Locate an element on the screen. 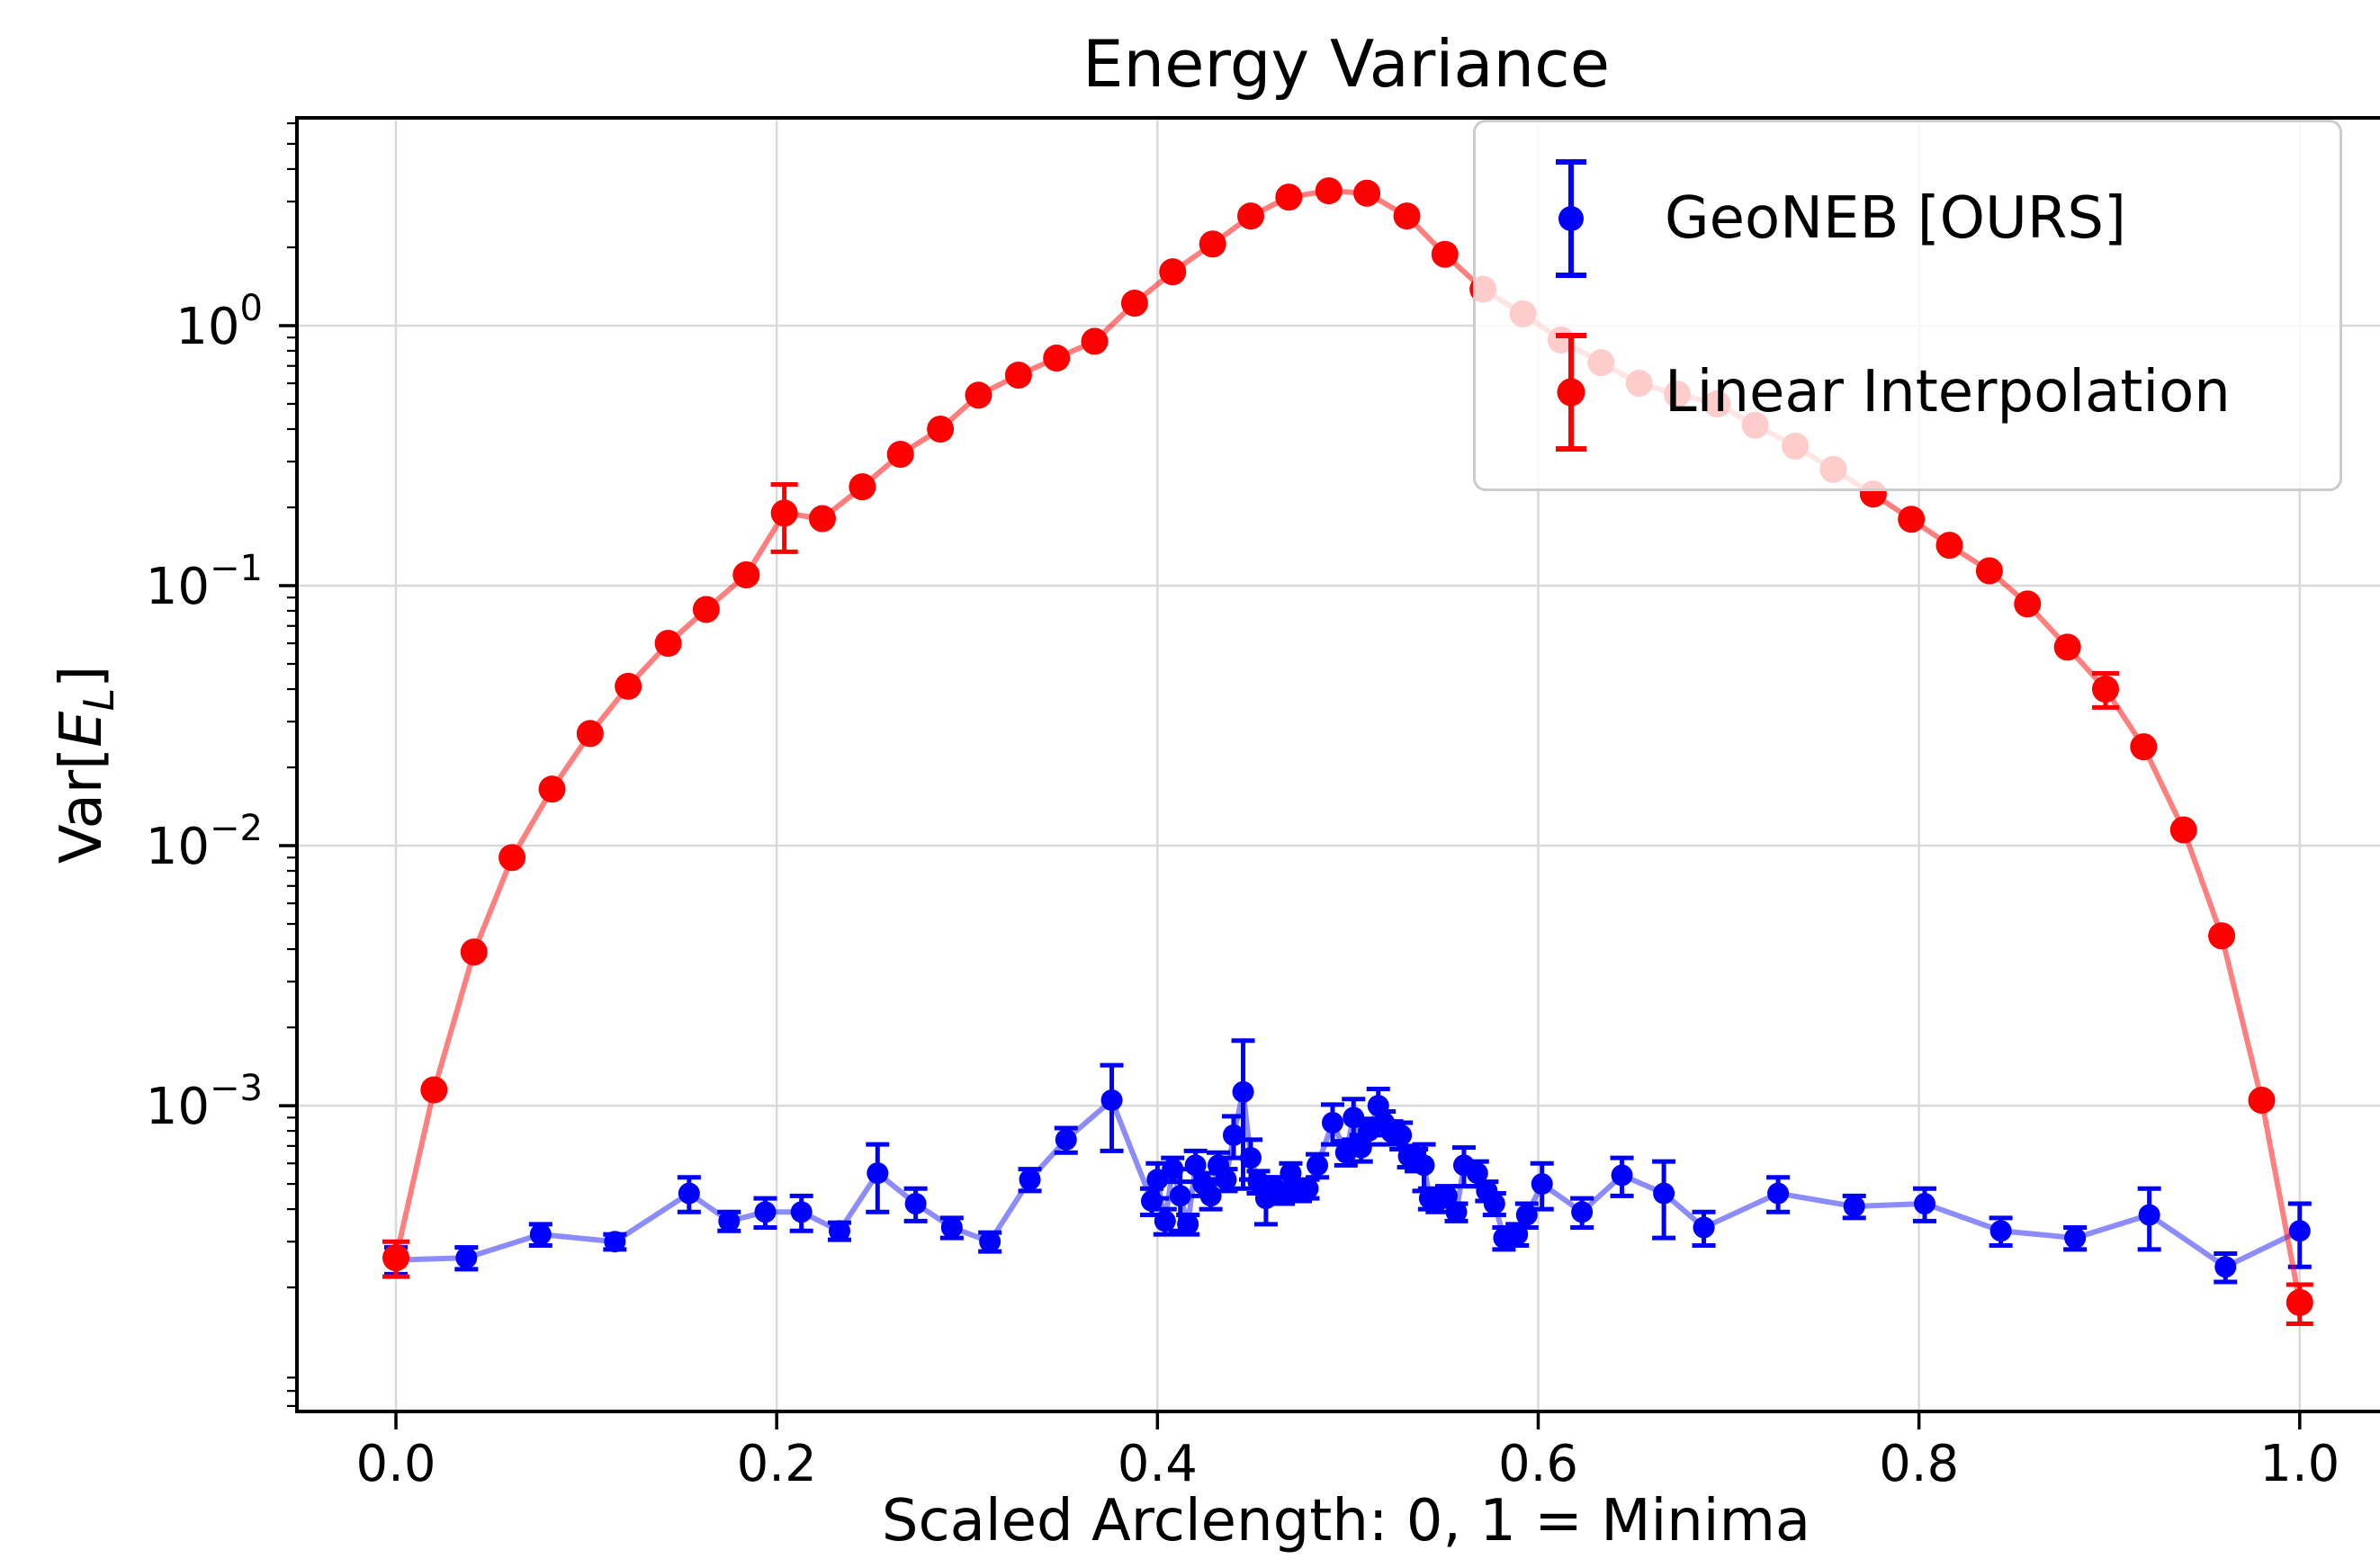  svg-text: 0.2 is located at coordinates (777, 1464).